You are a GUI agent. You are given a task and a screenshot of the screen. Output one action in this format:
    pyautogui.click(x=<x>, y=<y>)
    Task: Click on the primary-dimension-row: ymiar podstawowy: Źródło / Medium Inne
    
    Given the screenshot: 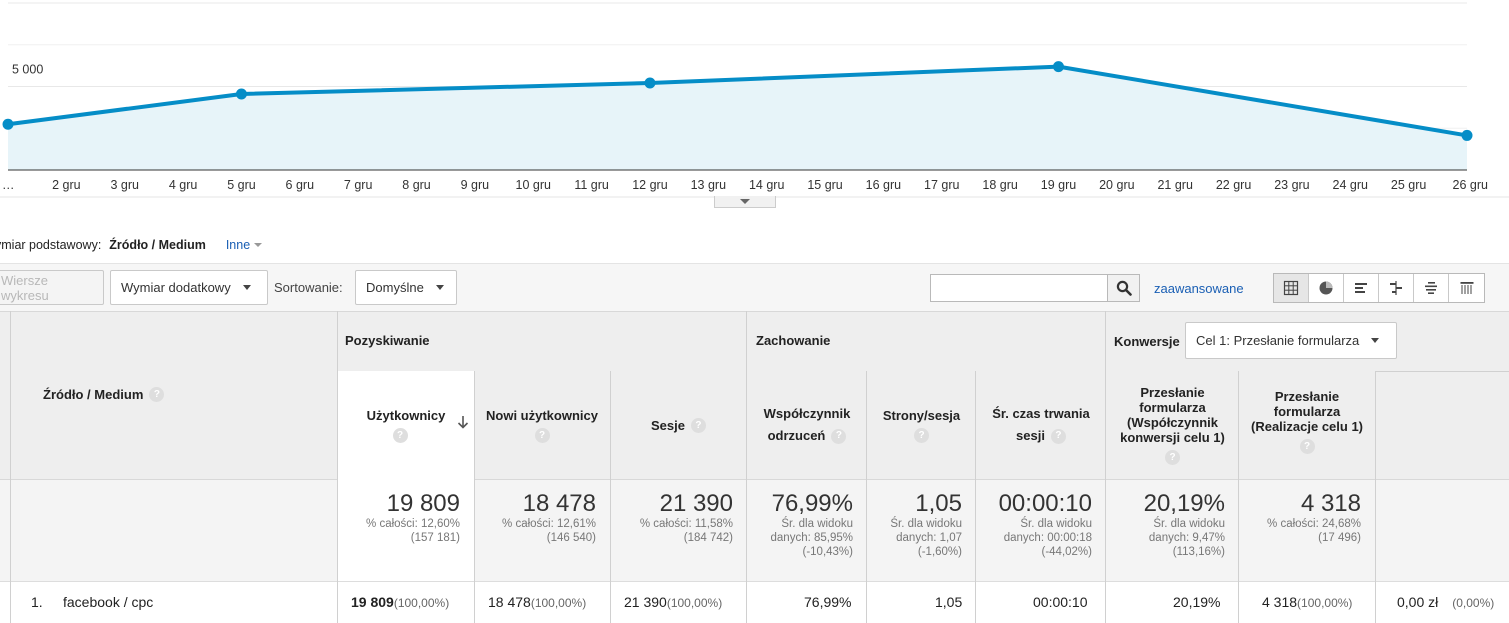 What is the action you would take?
    pyautogui.click(x=131, y=245)
    